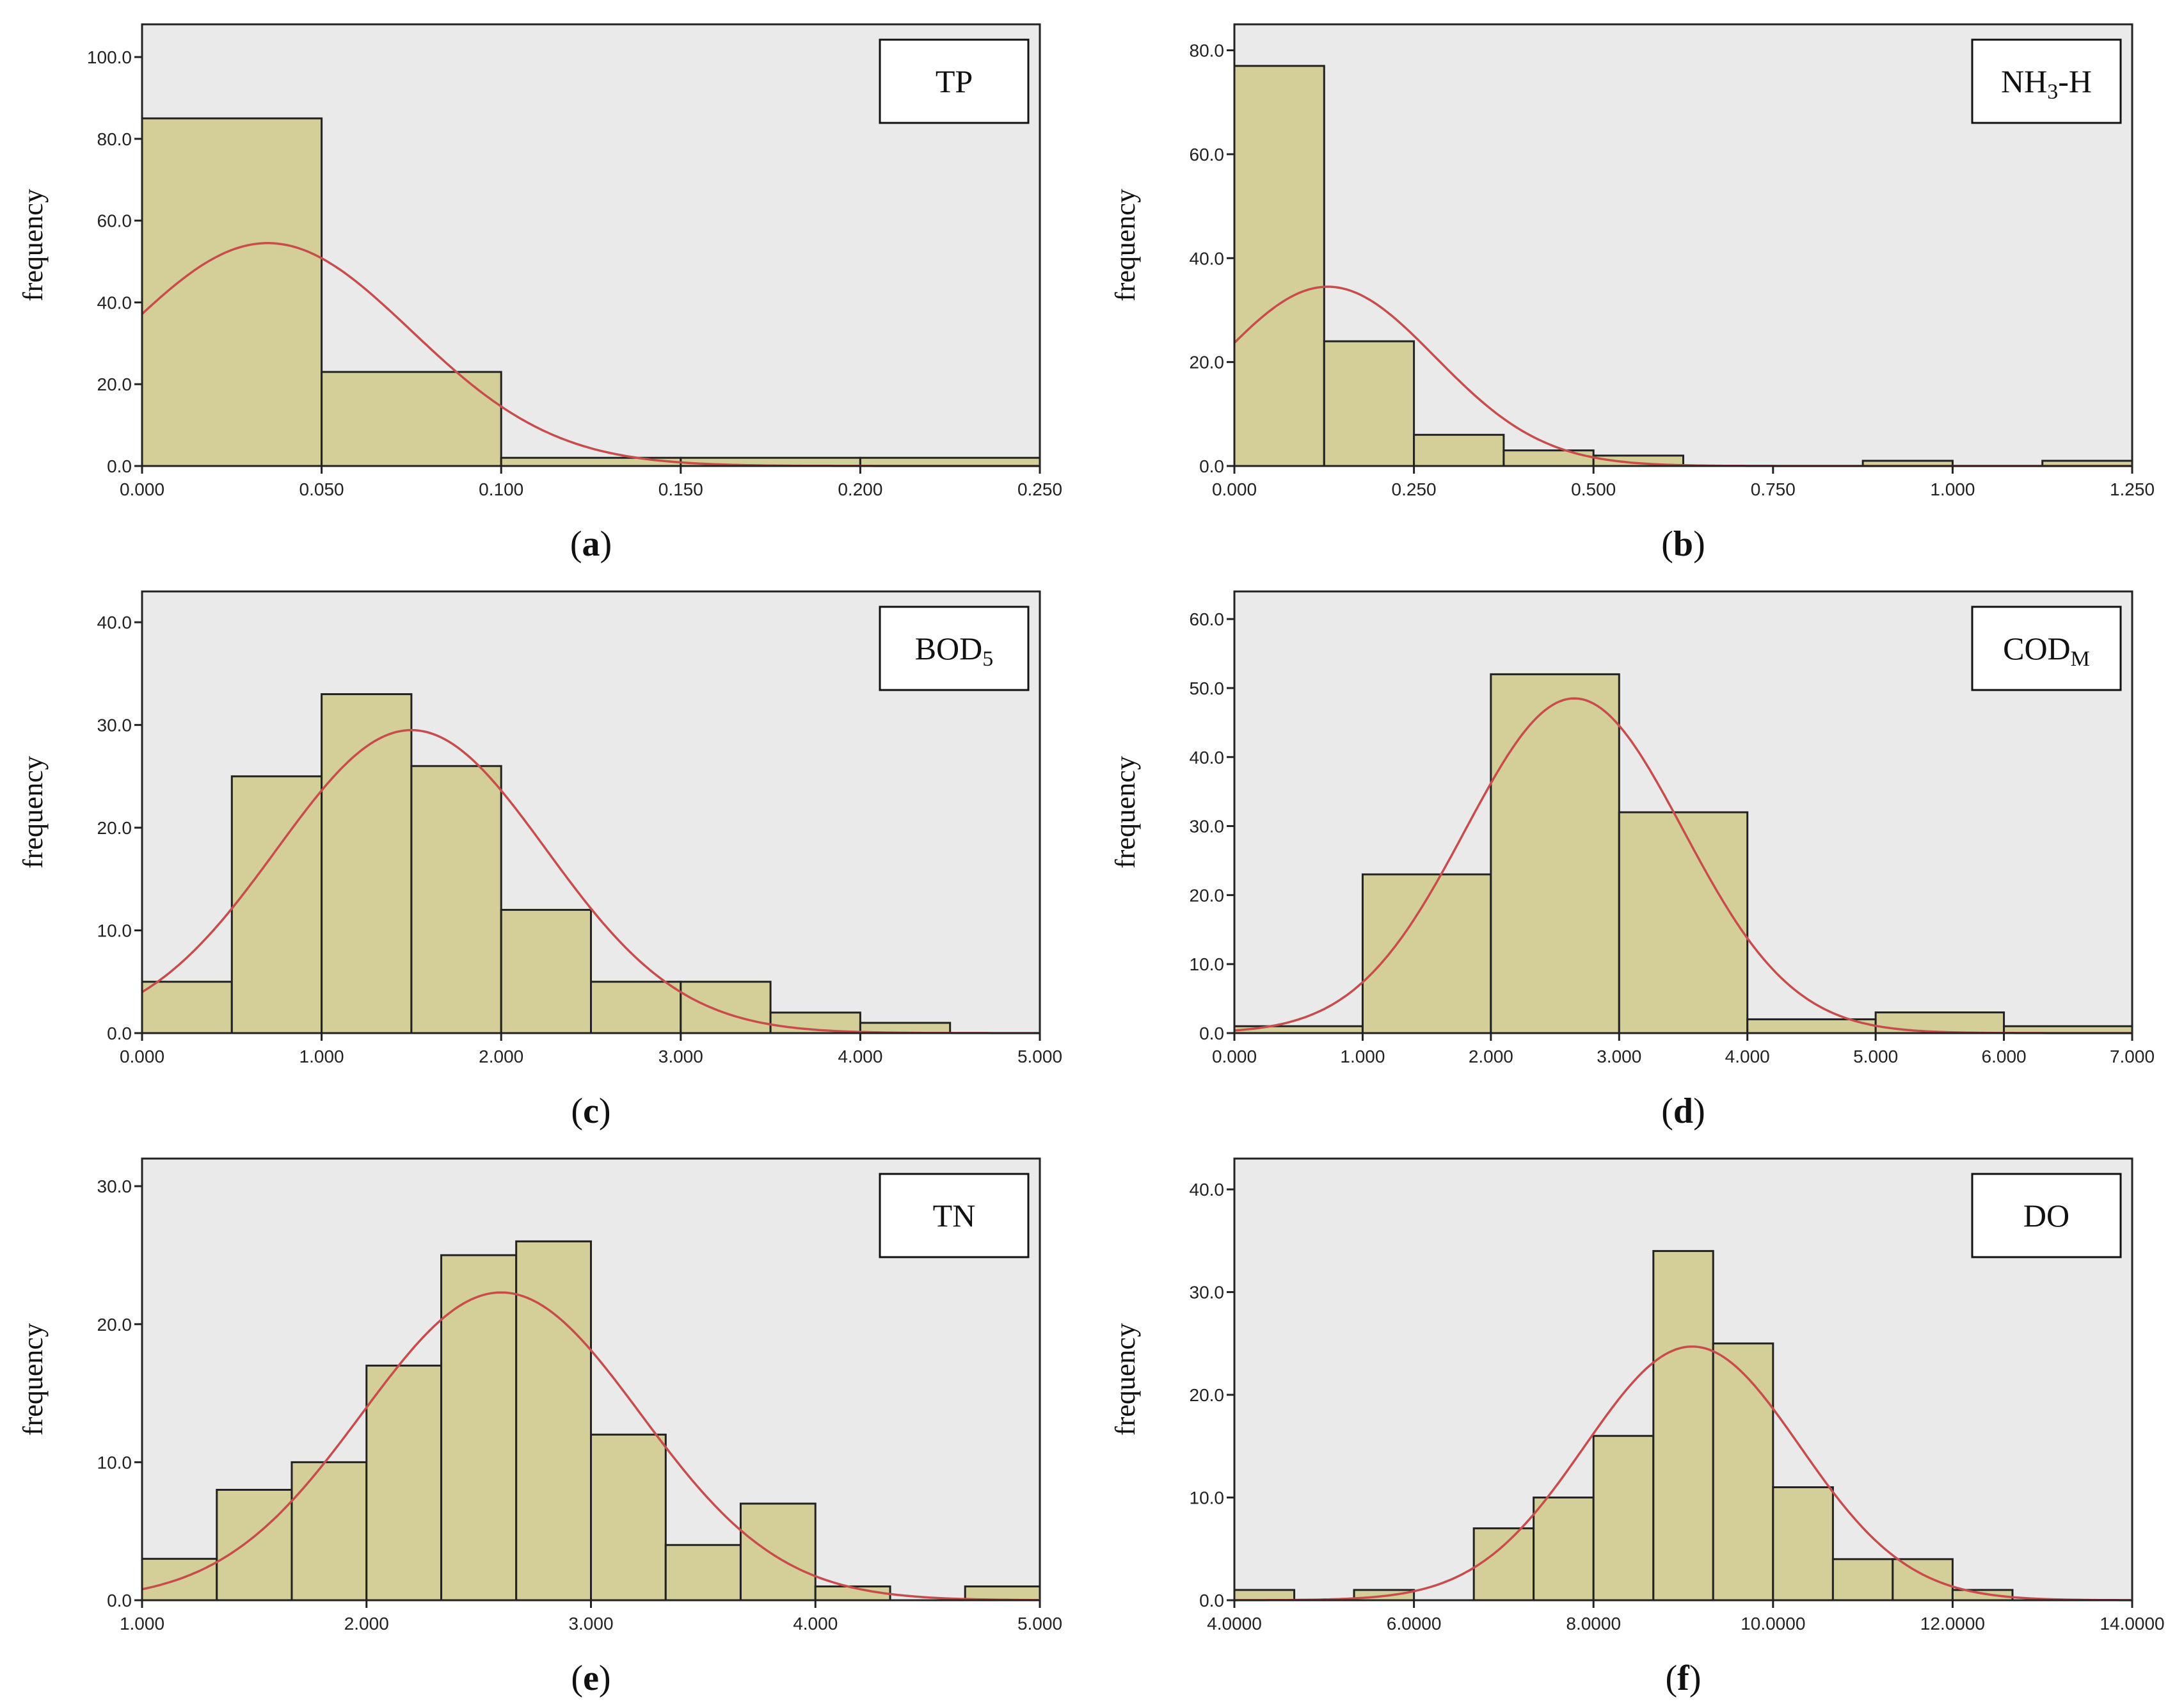  What do you see at coordinates (114, 139) in the screenshot?
I see `y-tick-label: 80.0` at bounding box center [114, 139].